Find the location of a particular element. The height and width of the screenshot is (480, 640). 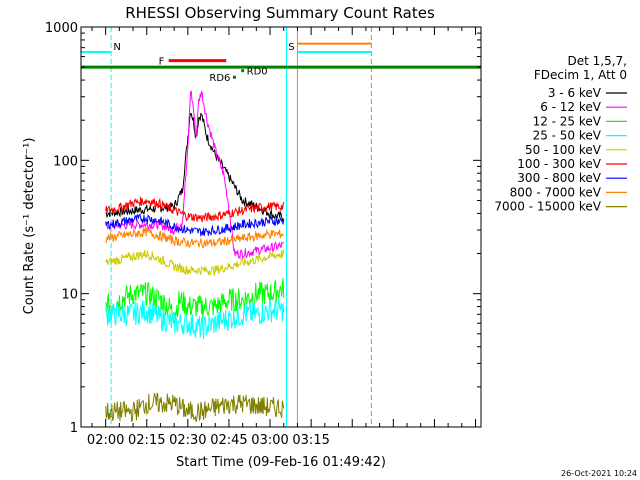

vertical-marker-label-2: S is located at coordinates (291, 47).